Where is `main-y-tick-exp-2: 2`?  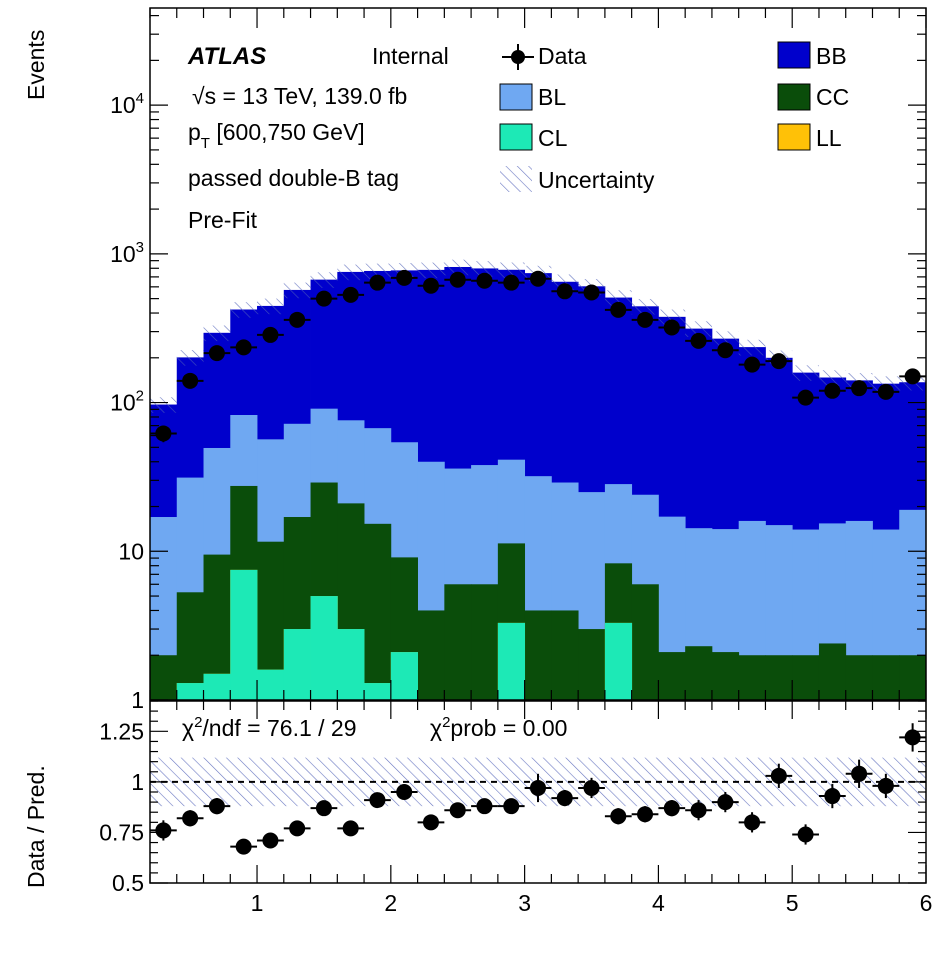 main-y-tick-exp-2: 2 is located at coordinates (140, 396).